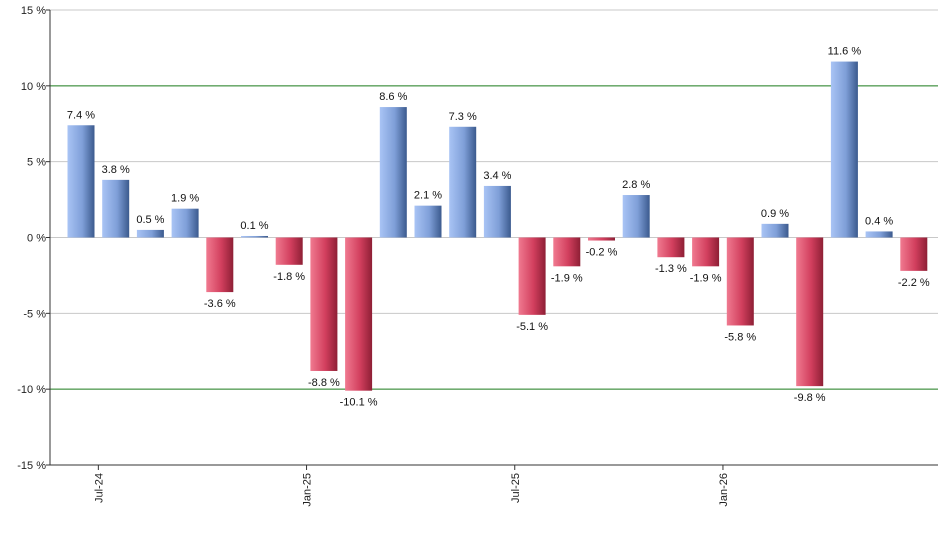 This screenshot has height=550, width=940. I want to click on bar-data-label: 1.9 %, so click(185, 199).